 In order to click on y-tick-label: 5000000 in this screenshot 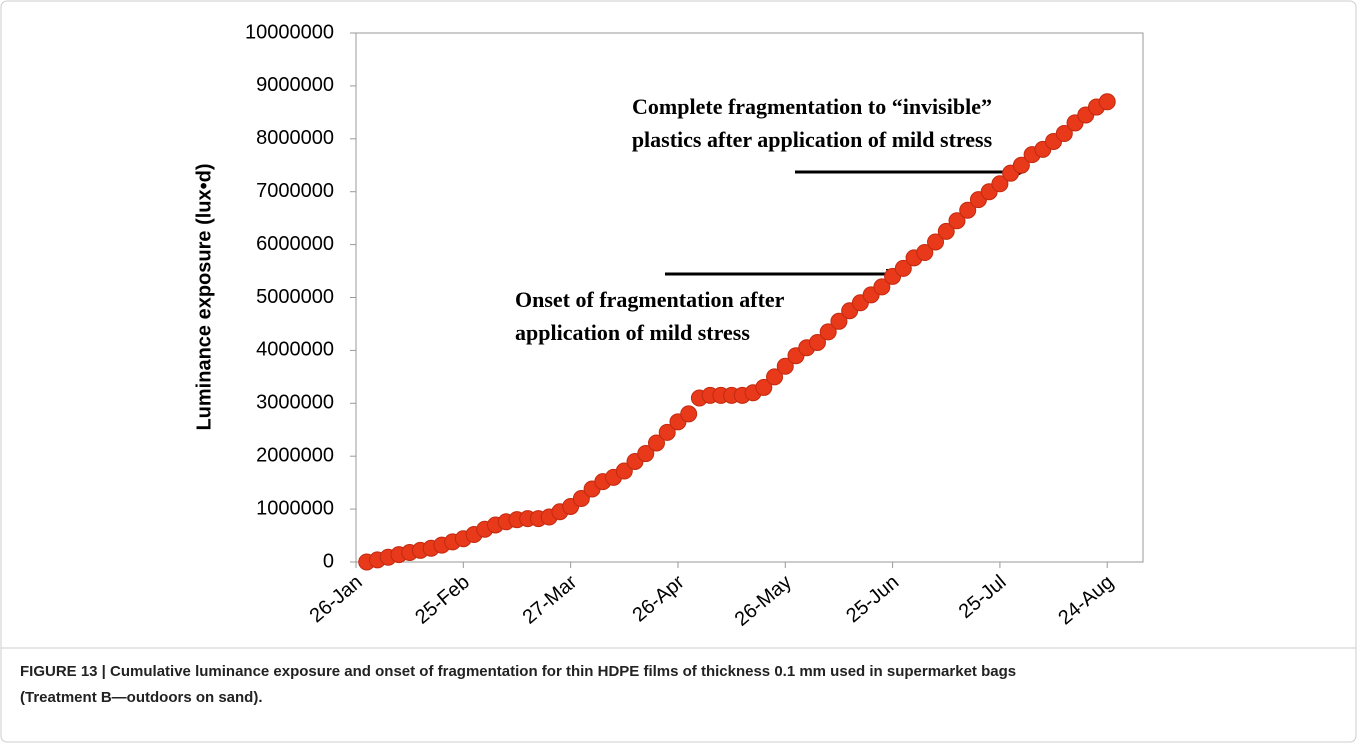, I will do `click(295, 297)`.